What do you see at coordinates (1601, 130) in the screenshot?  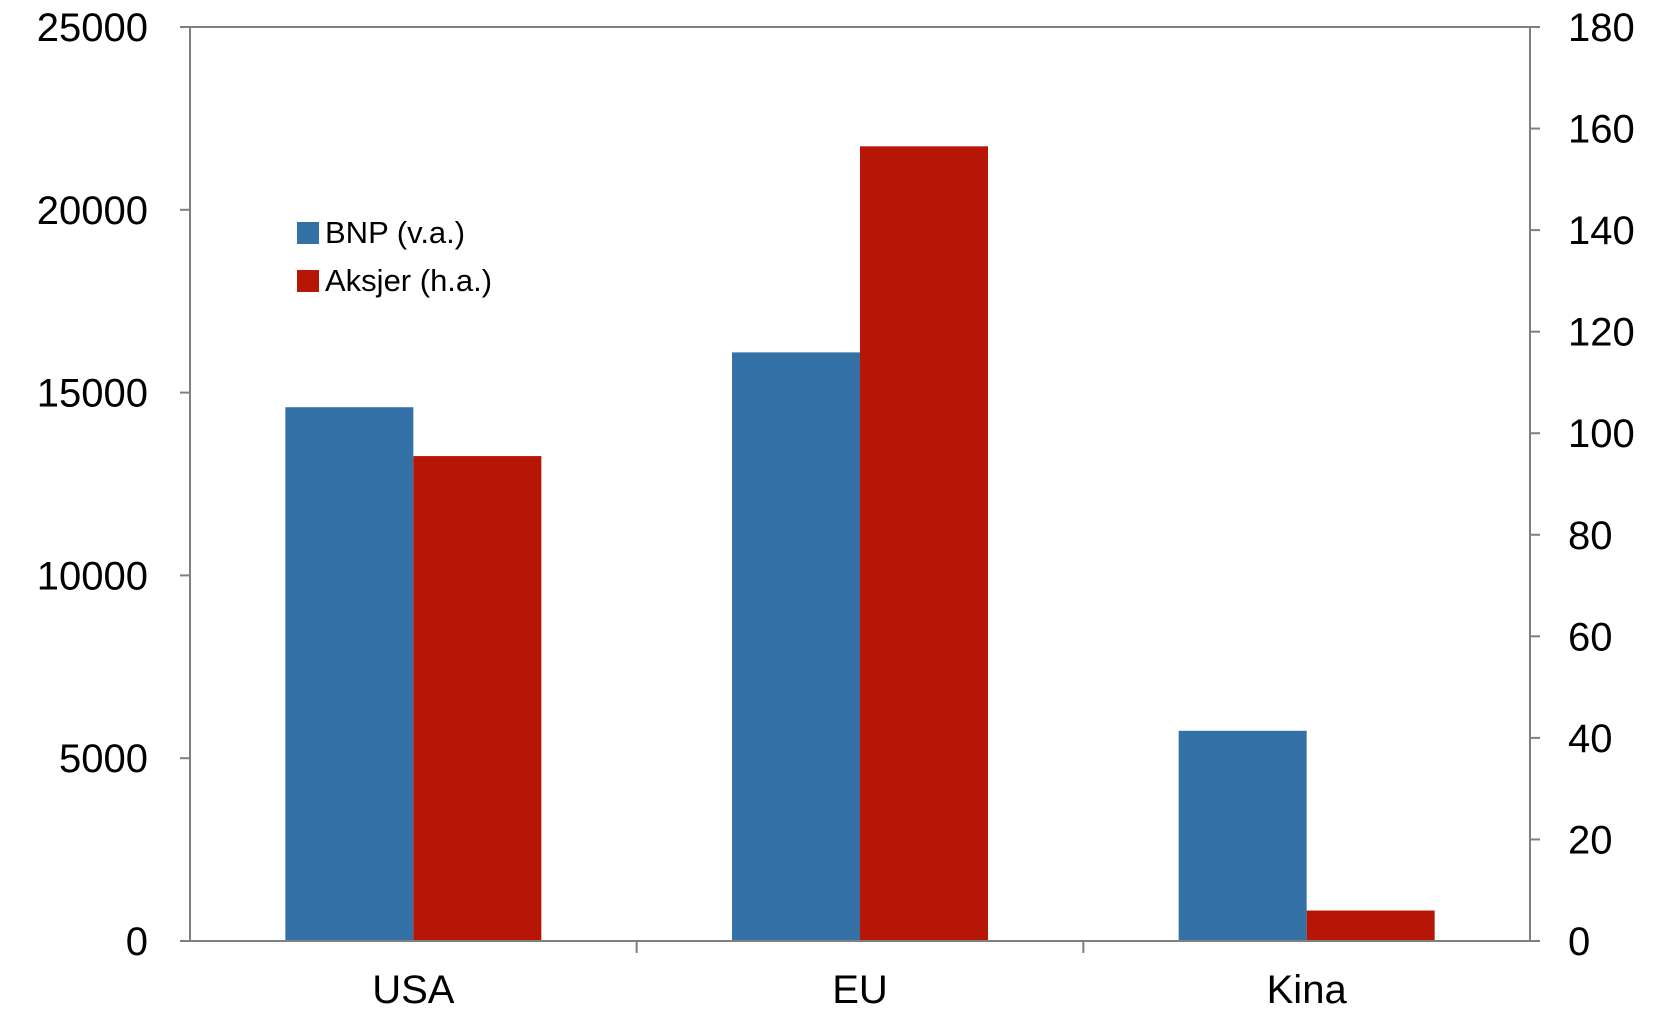 I see `right-tick-label: 160` at bounding box center [1601, 130].